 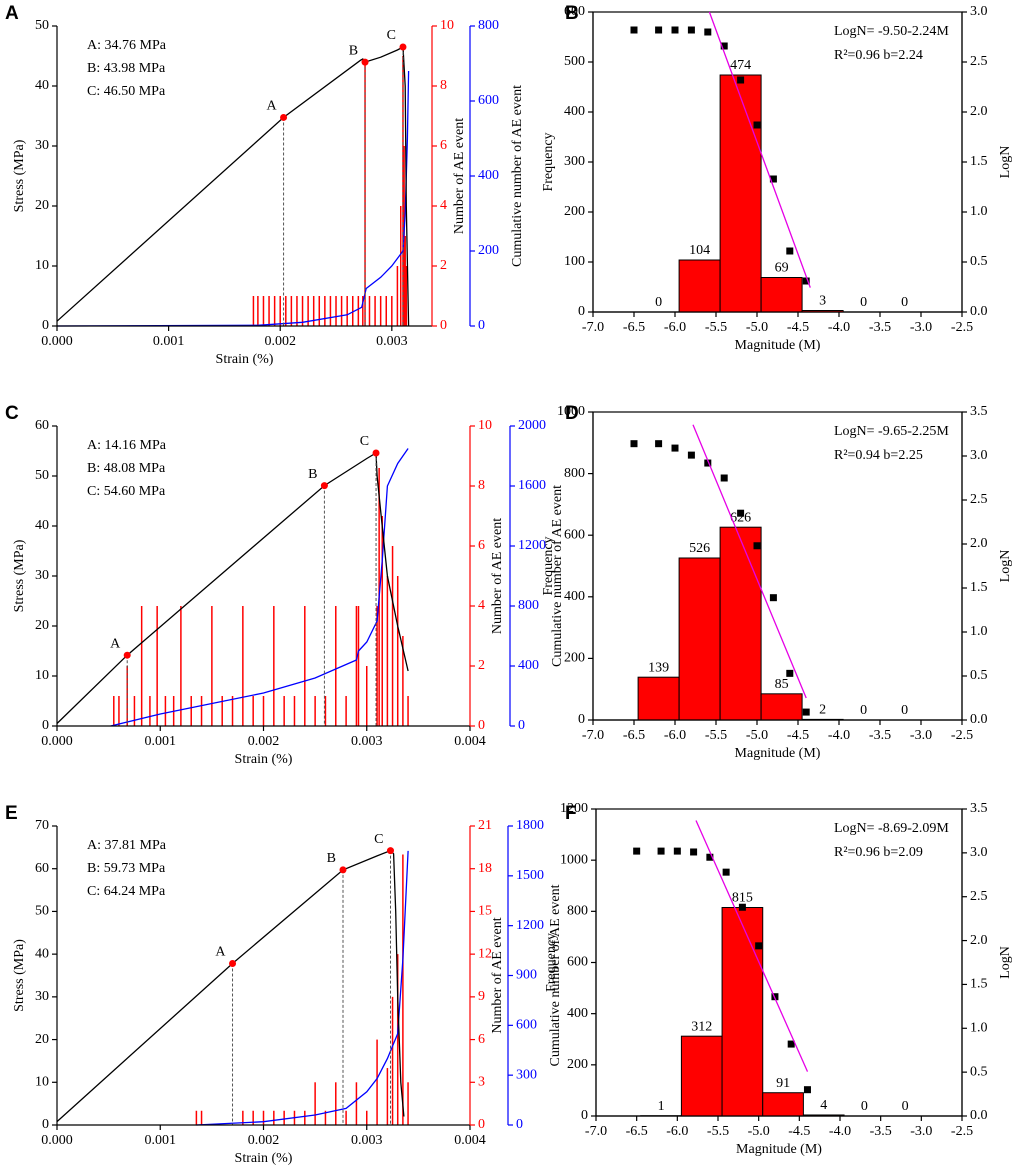 What do you see at coordinates (577, 911) in the screenshot?
I see `y-tick-label: 800` at bounding box center [577, 911].